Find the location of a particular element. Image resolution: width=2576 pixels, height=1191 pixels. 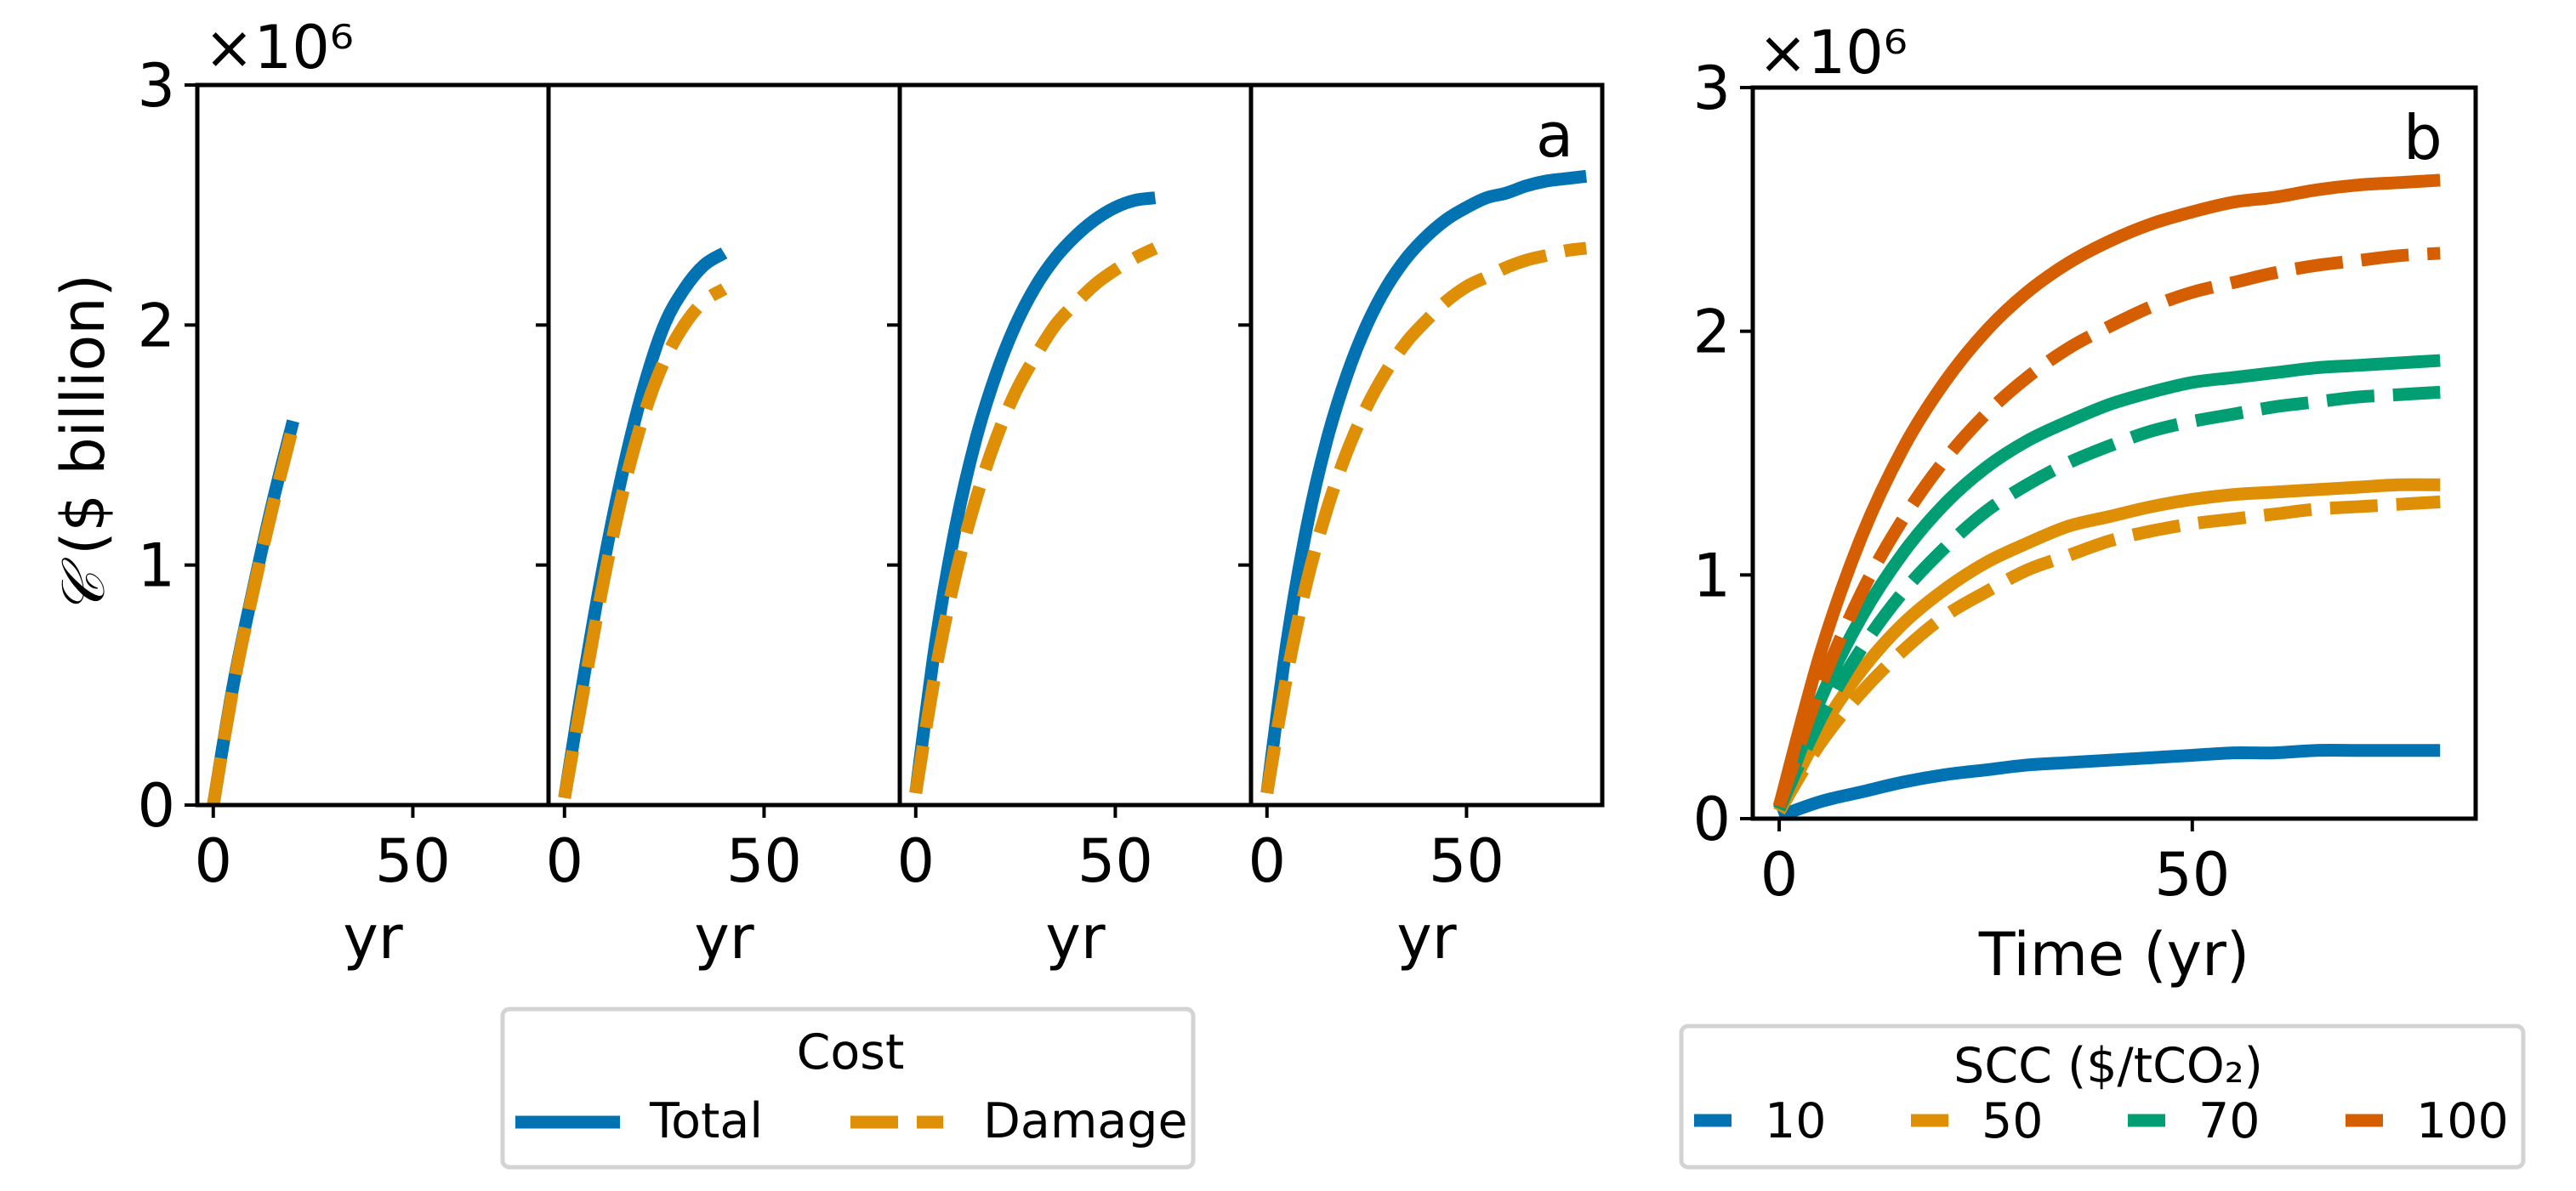

legend-scc: SCC ($/tCO₂) 10 50 70 100 is located at coordinates (2102, 1097).